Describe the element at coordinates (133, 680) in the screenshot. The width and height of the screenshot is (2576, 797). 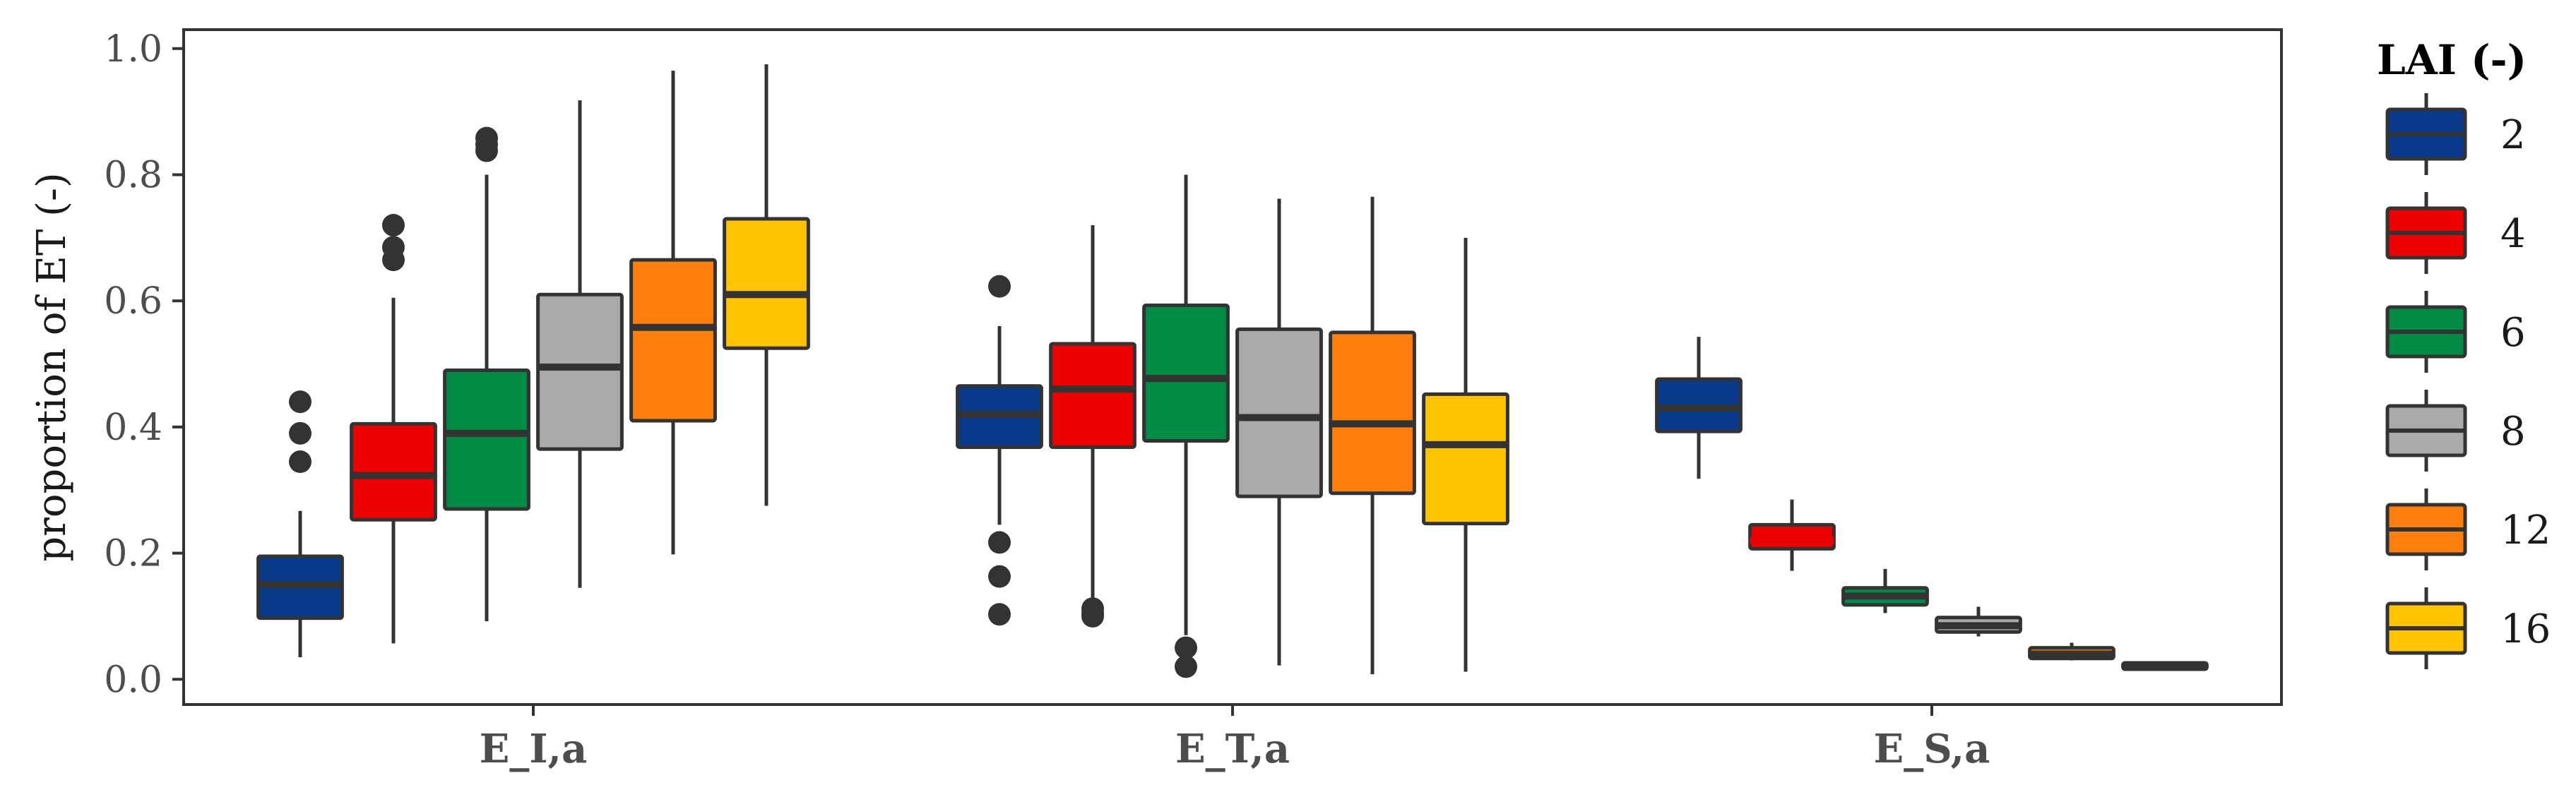
I see `y-tick-label: 0.0` at that location.